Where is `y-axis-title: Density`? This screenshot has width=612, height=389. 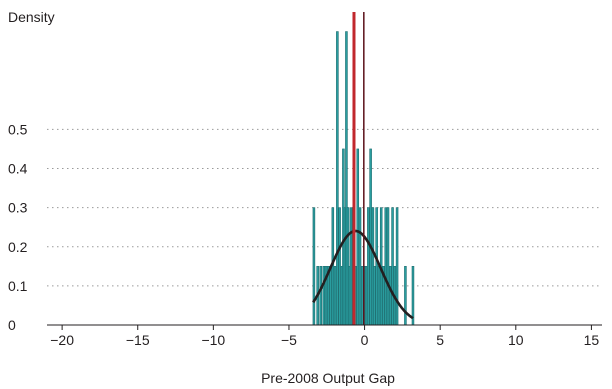
y-axis-title: Density is located at coordinates (31, 17).